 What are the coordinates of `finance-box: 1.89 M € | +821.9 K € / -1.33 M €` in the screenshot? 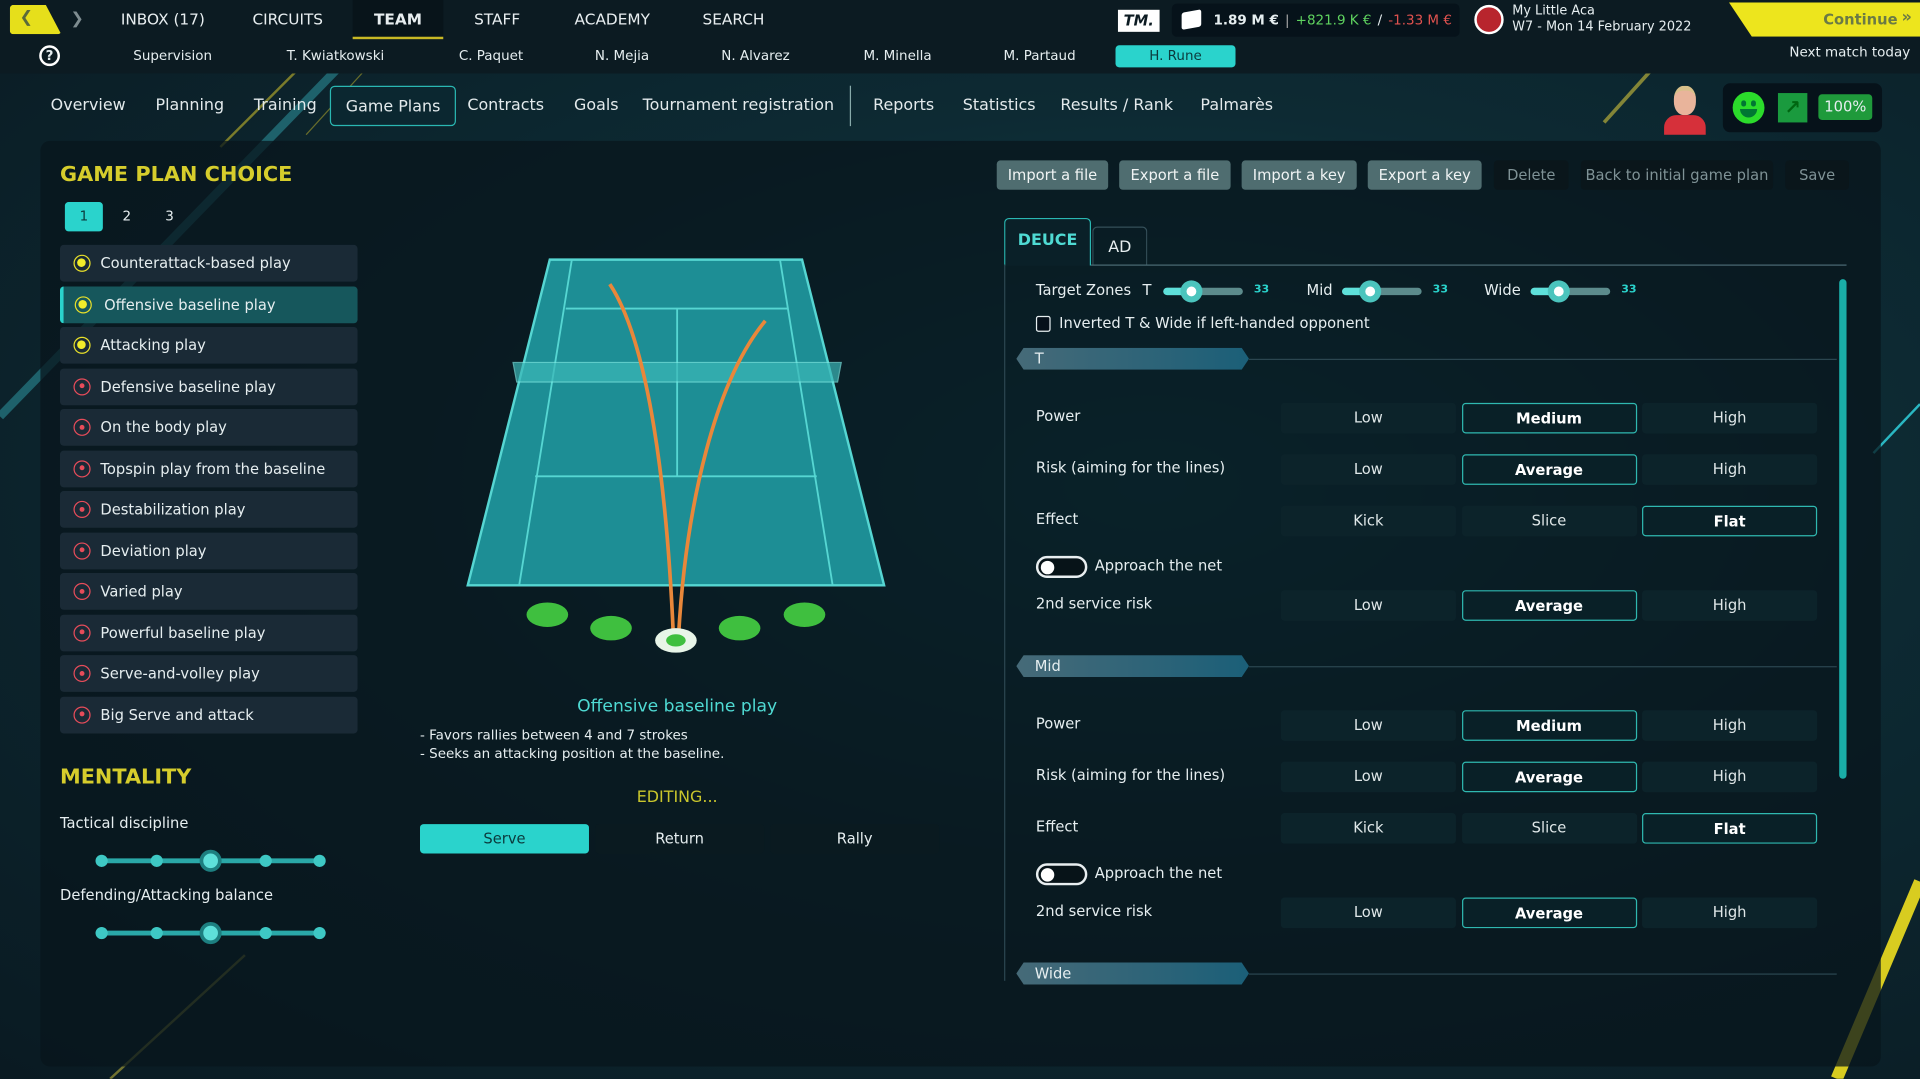 It's located at (1315, 20).